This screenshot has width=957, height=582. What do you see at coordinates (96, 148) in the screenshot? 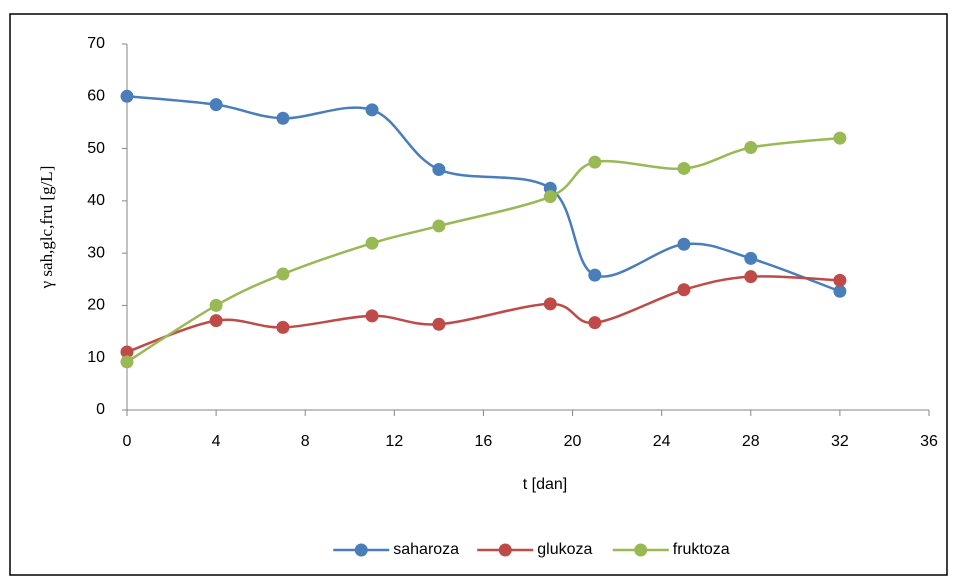
I see `y-tick-label: 50` at bounding box center [96, 148].